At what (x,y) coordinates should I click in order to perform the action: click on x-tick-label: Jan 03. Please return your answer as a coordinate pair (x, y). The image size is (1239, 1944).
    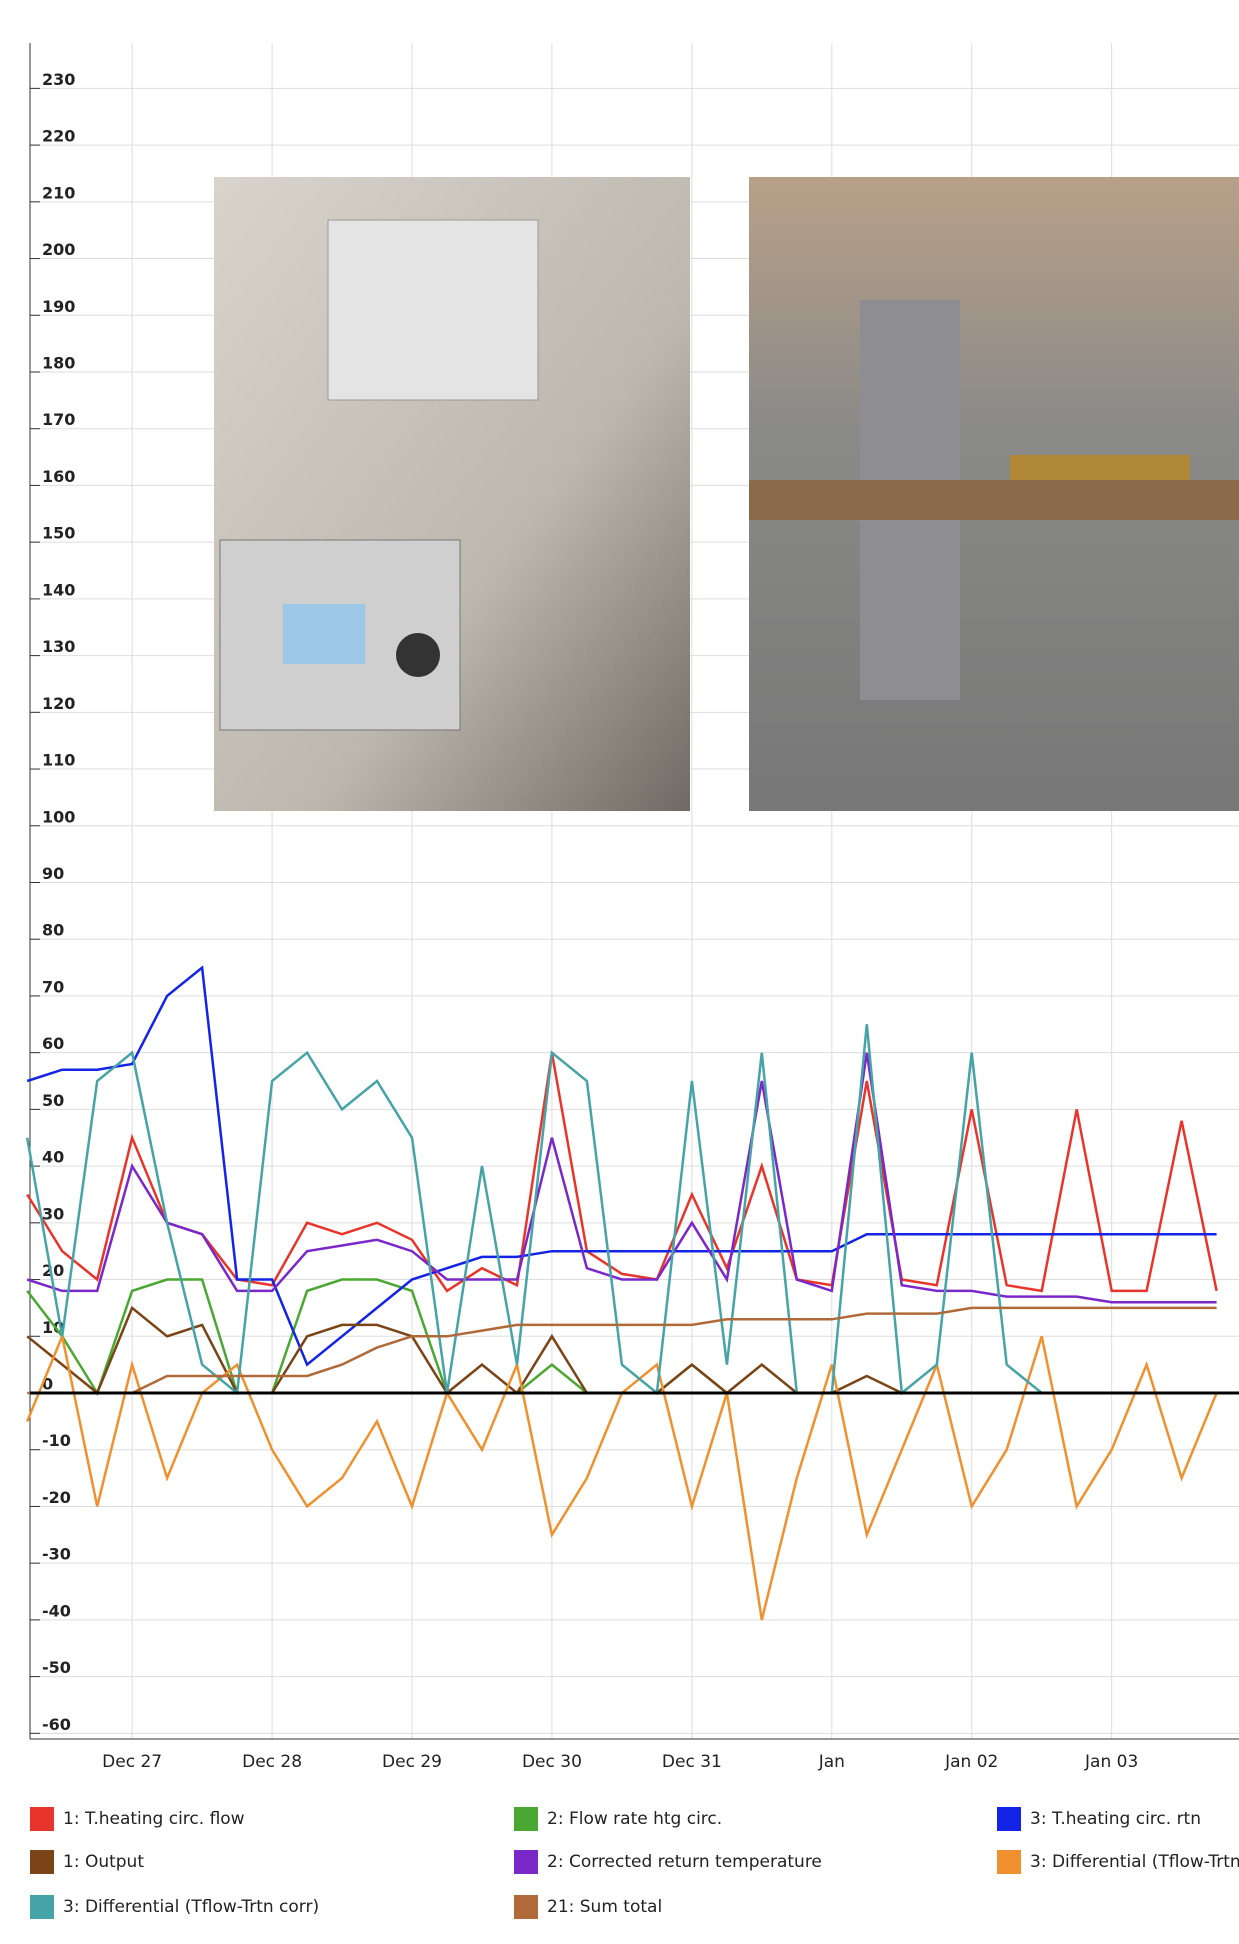
    Looking at the image, I should click on (1111, 1762).